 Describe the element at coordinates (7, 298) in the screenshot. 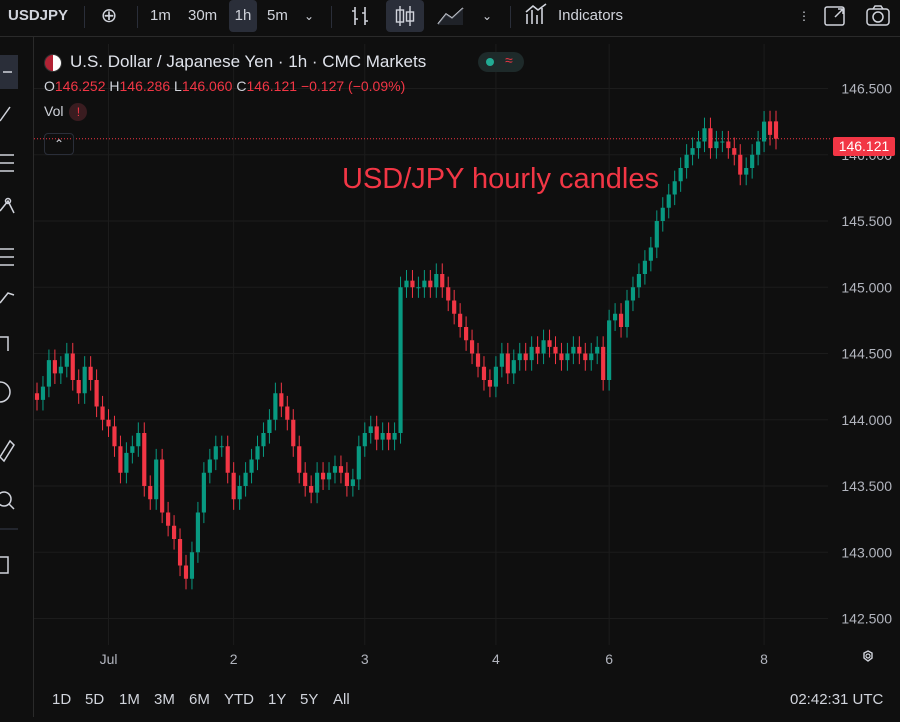

I see `brush-tool-icon` at that location.